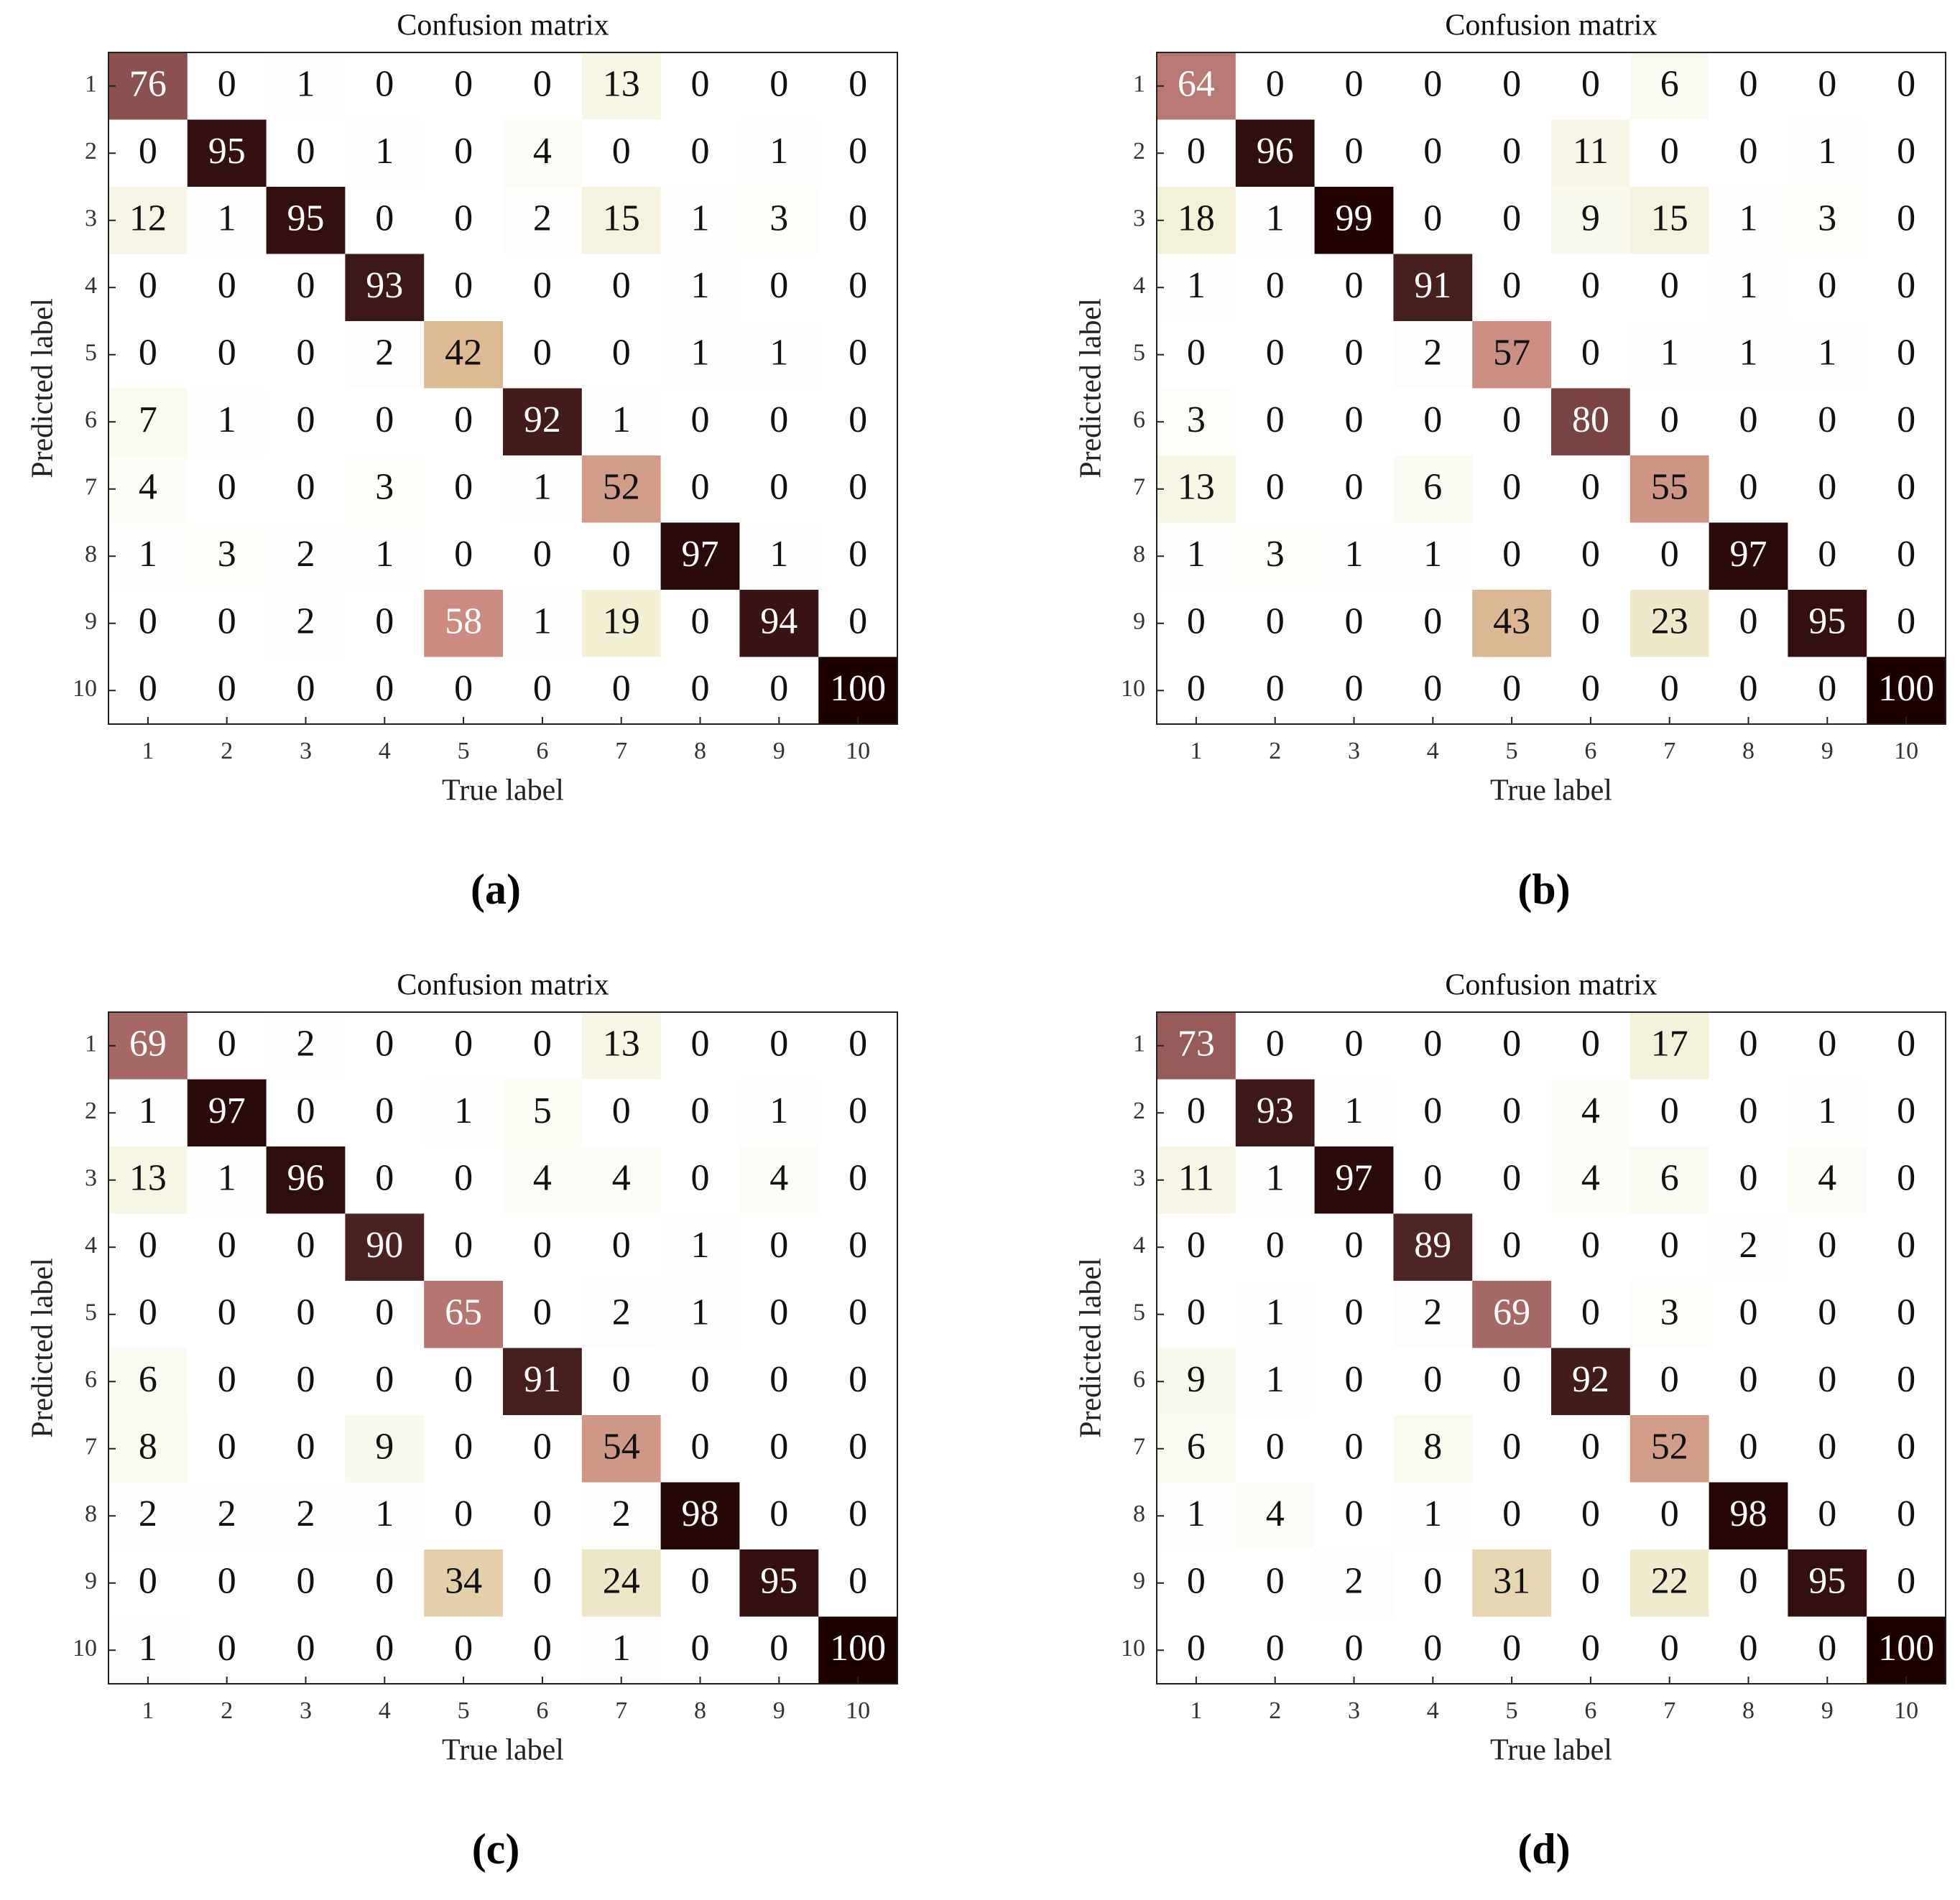 The image size is (1960, 1900). I want to click on cell-label: 98, so click(1749, 1513).